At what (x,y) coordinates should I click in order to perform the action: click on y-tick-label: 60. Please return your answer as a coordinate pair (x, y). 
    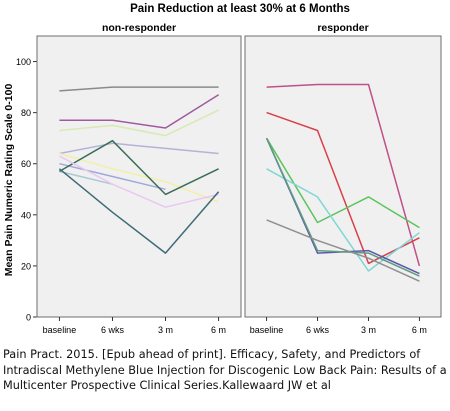
    Looking at the image, I should click on (26, 164).